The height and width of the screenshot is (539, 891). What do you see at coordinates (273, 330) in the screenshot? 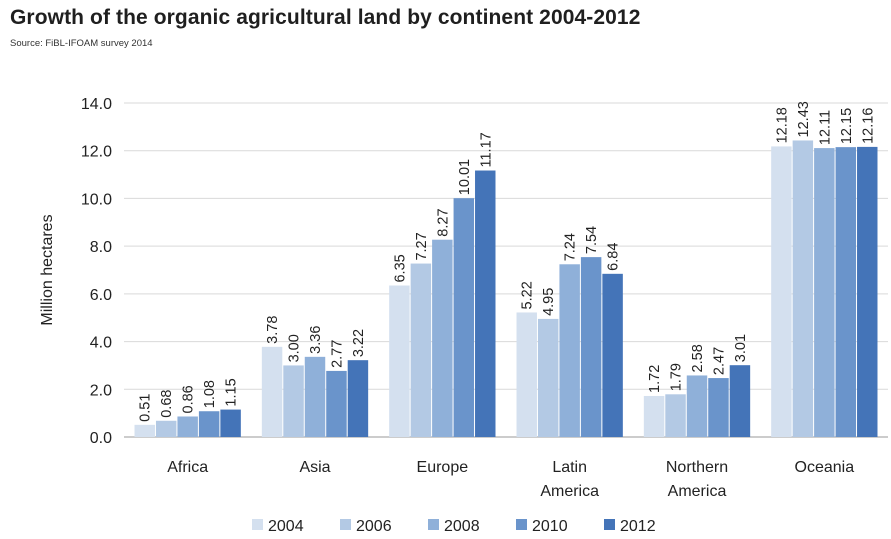
I see `data-label: 3.78` at bounding box center [273, 330].